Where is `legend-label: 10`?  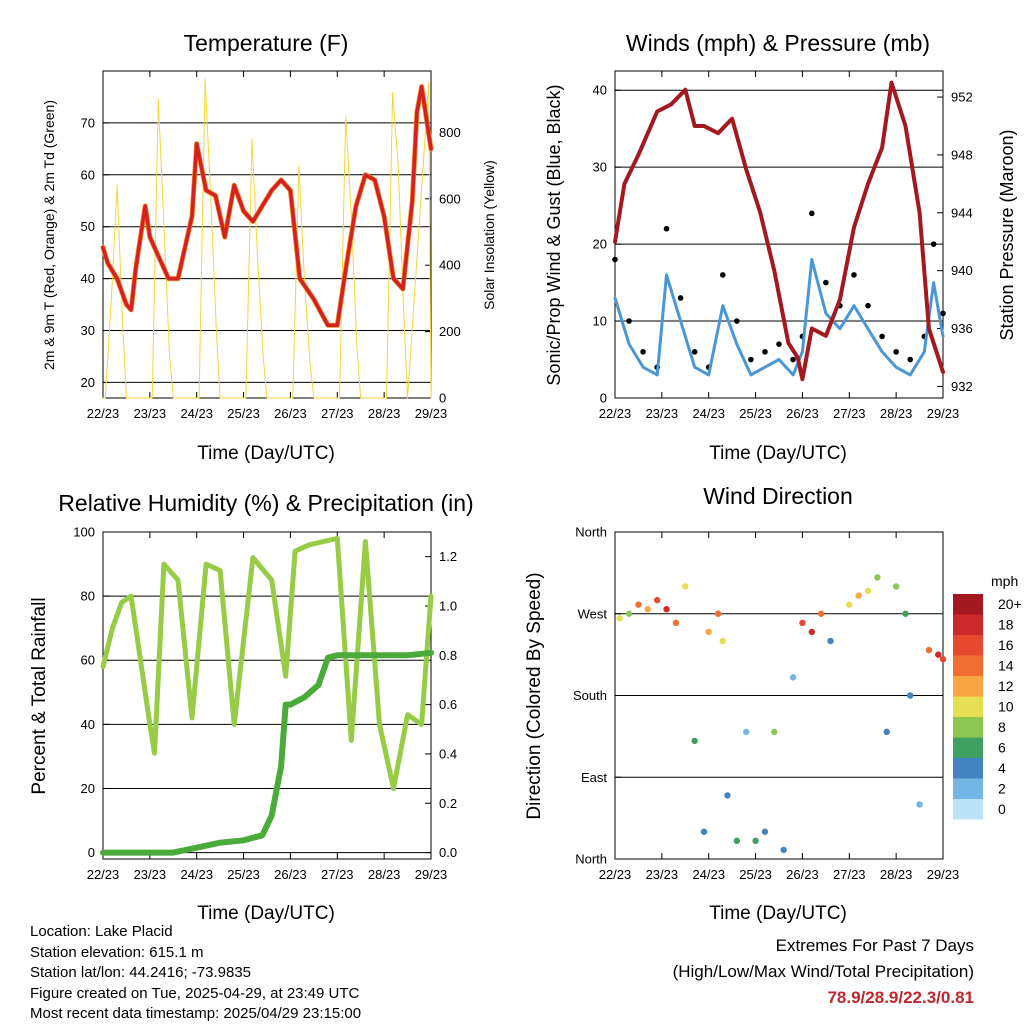 legend-label: 10 is located at coordinates (1006, 707).